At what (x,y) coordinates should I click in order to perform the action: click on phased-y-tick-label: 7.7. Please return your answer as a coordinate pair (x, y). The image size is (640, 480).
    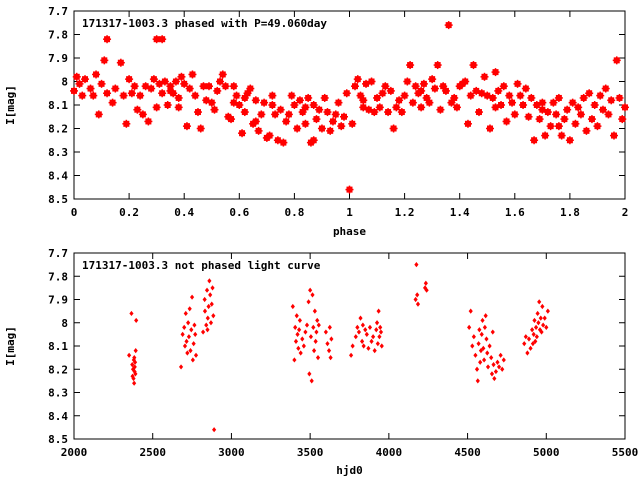
    Looking at the image, I should click on (58, 11).